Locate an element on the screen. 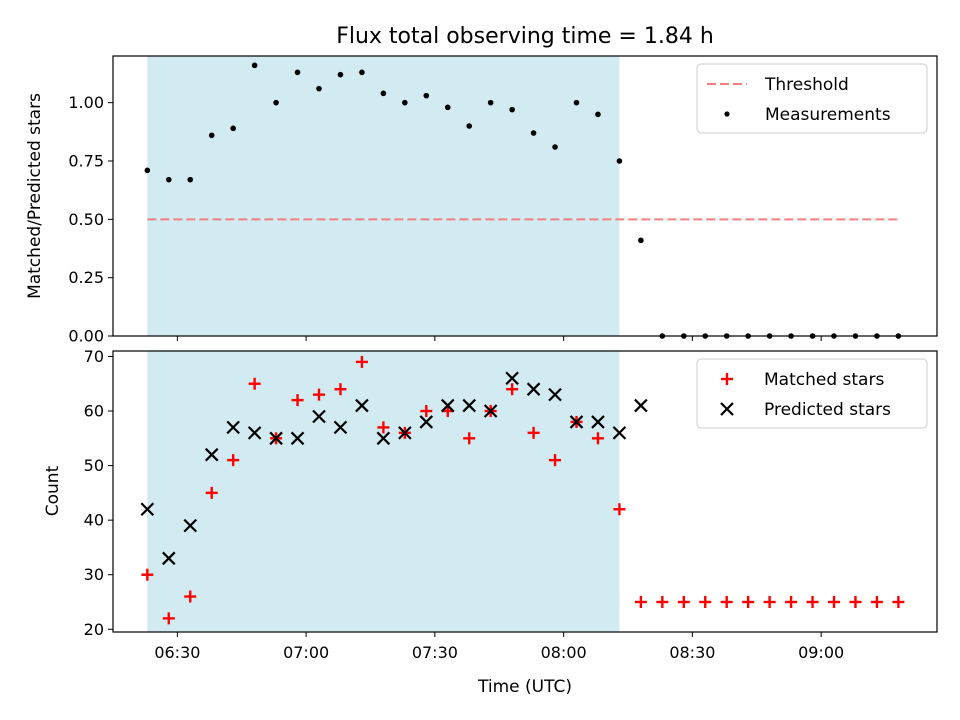 Image resolution: width=960 pixels, height=720 pixels. legend-measurements-label: Measurements is located at coordinates (828, 115).